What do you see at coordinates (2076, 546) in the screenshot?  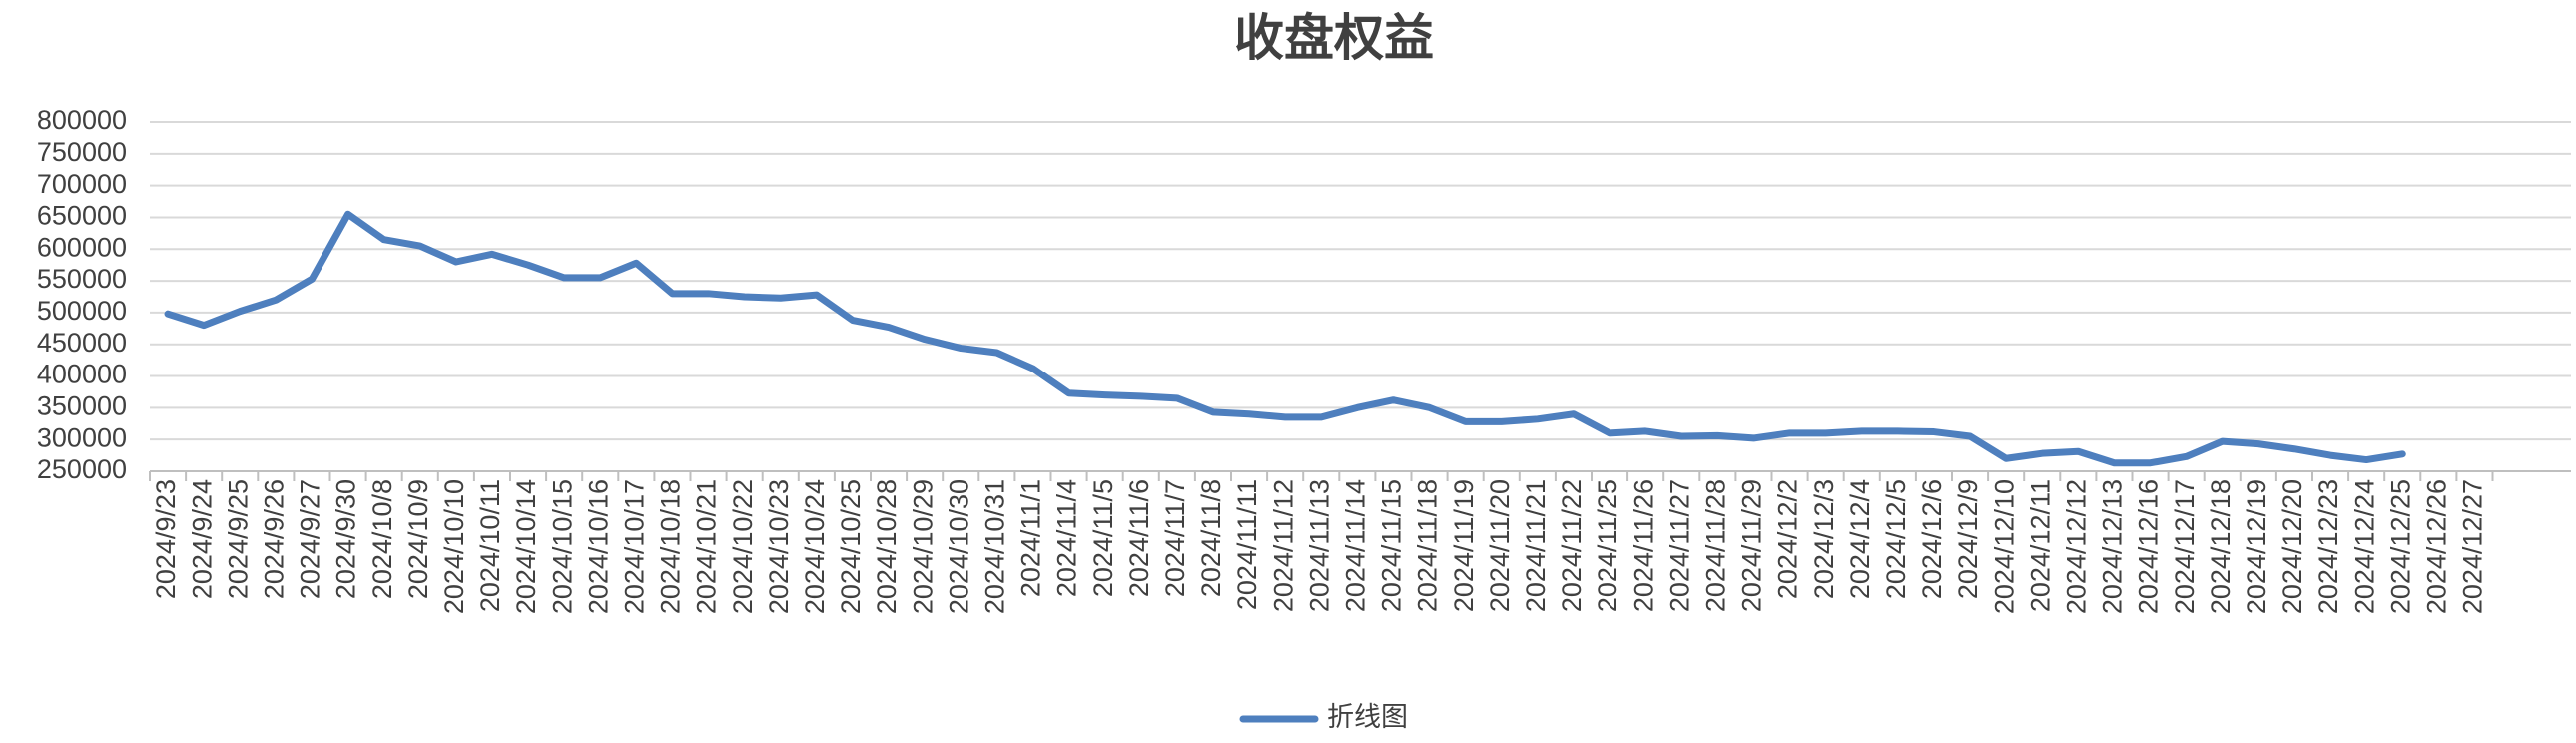 I see `x-tick-label: 2024/12/12` at bounding box center [2076, 546].